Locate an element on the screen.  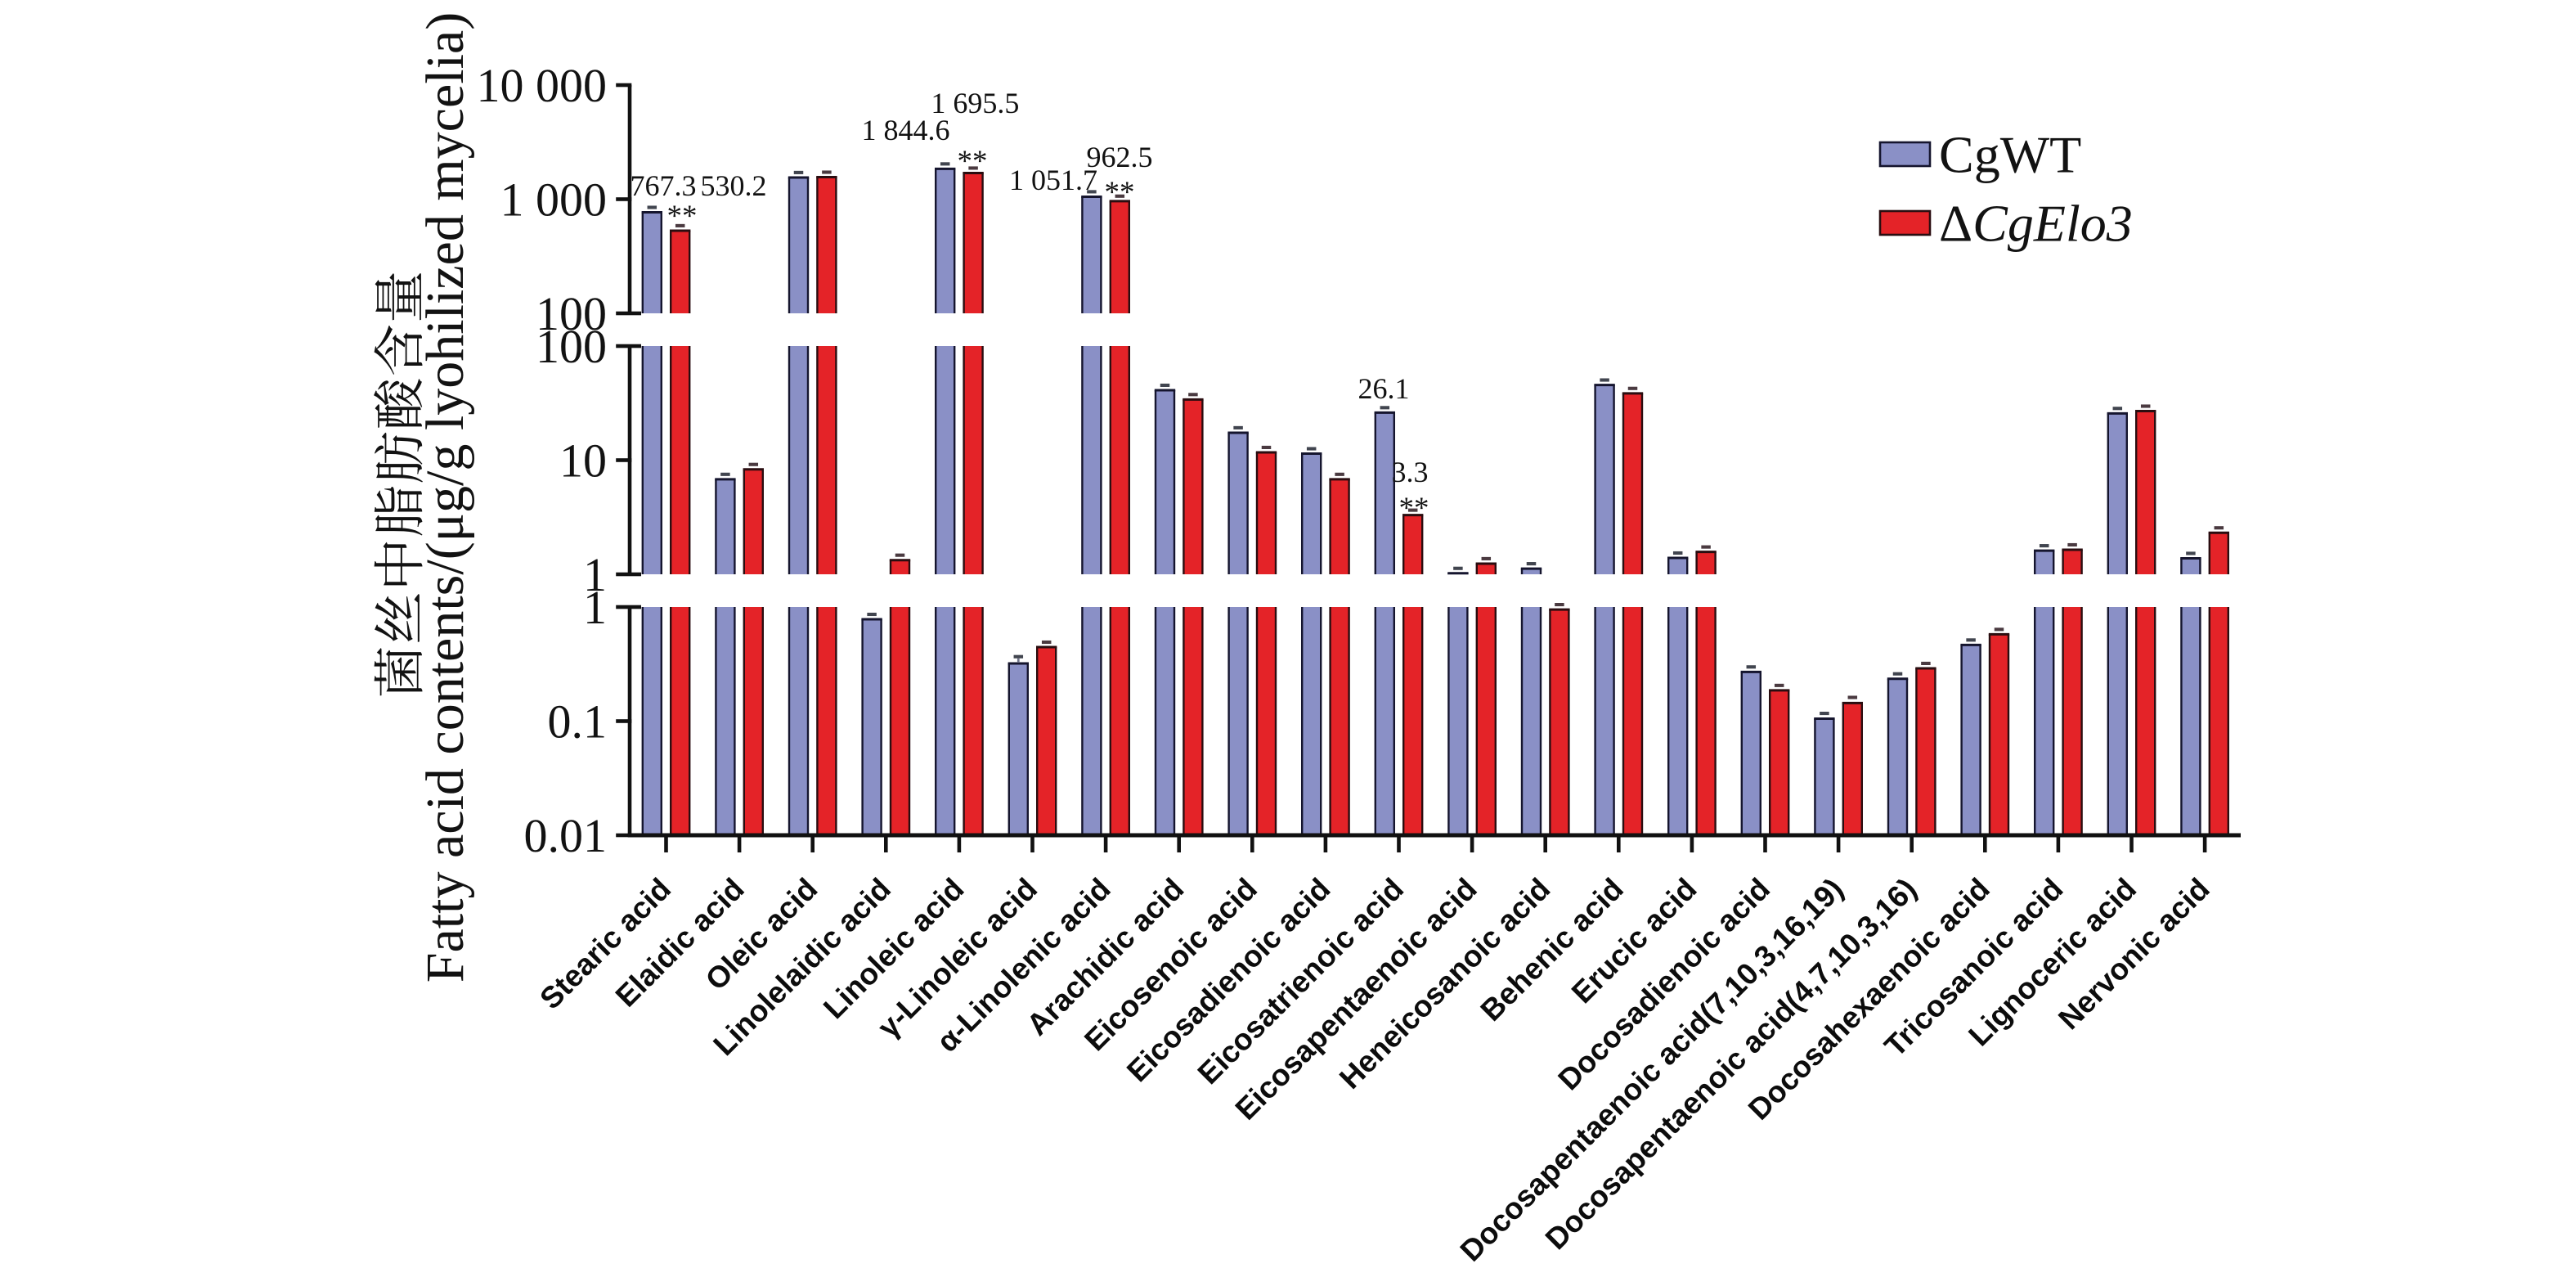
bar-ΔCgElo3-6 is located at coordinates (1120, 514).